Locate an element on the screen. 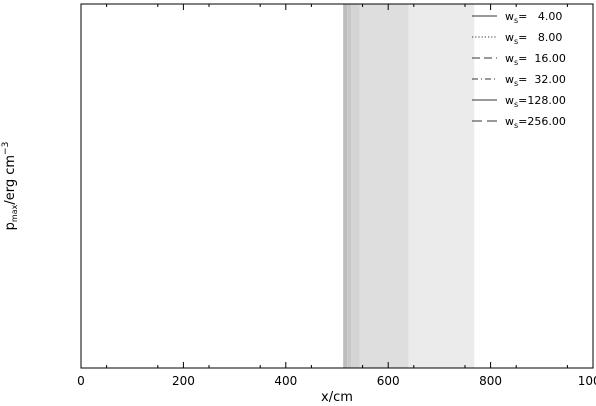 This screenshot has height=406, width=596. x-tick-label-2: 400 is located at coordinates (285, 381).